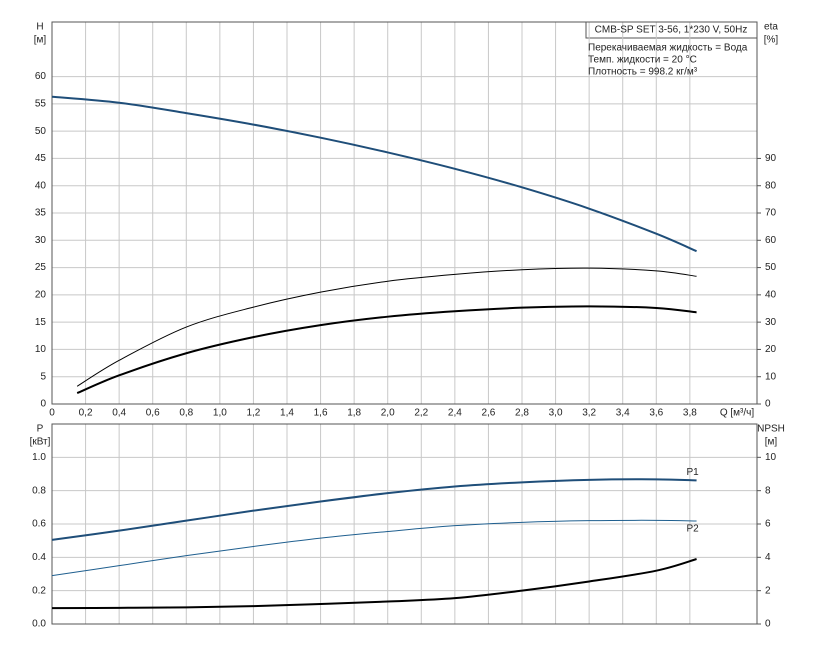  I want to click on x-tick-label: 1,2, so click(253, 413).